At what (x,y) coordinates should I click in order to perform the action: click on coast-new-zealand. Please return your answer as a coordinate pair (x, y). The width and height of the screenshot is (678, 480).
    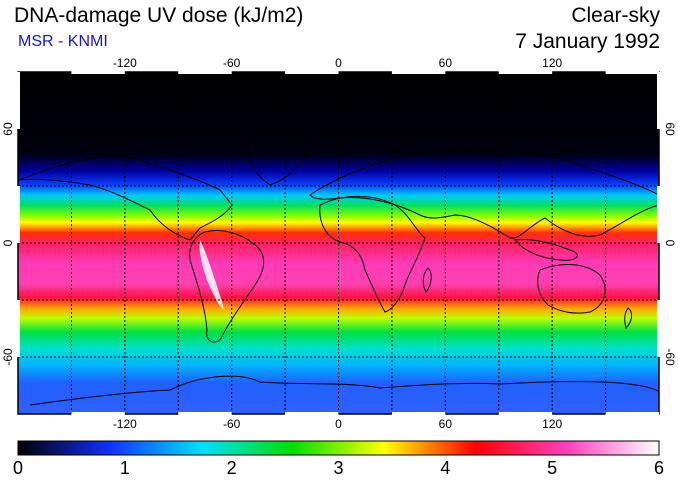
    Looking at the image, I should click on (628, 318).